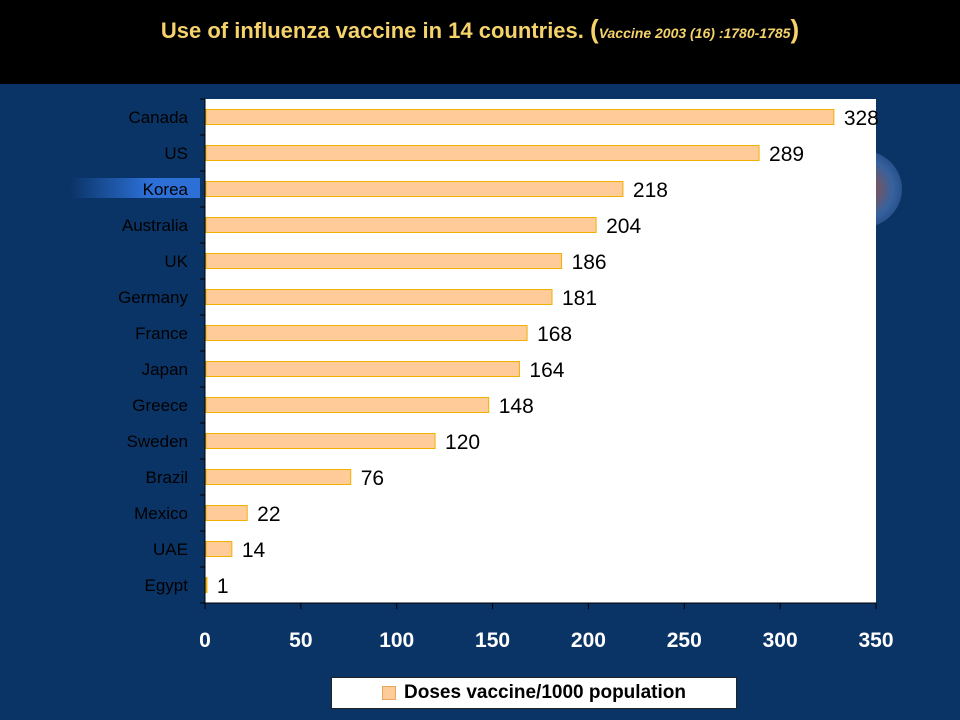 Image resolution: width=960 pixels, height=720 pixels. Describe the element at coordinates (694, 33) in the screenshot. I see `title-citation: Vaccine 2003 (16) :1780-1785` at that location.